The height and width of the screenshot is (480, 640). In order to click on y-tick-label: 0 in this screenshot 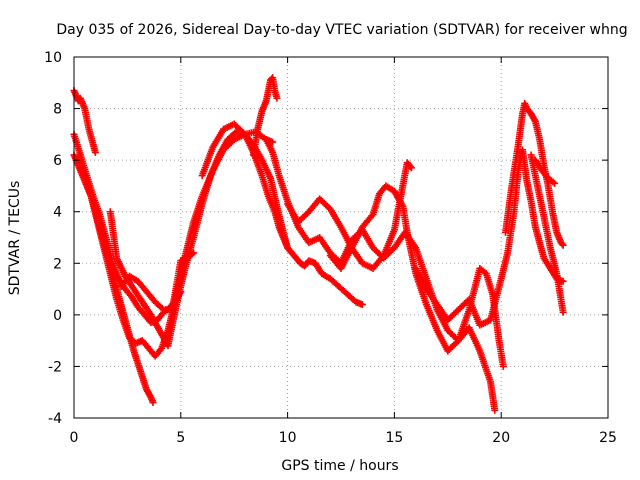, I will do `click(57, 316)`.